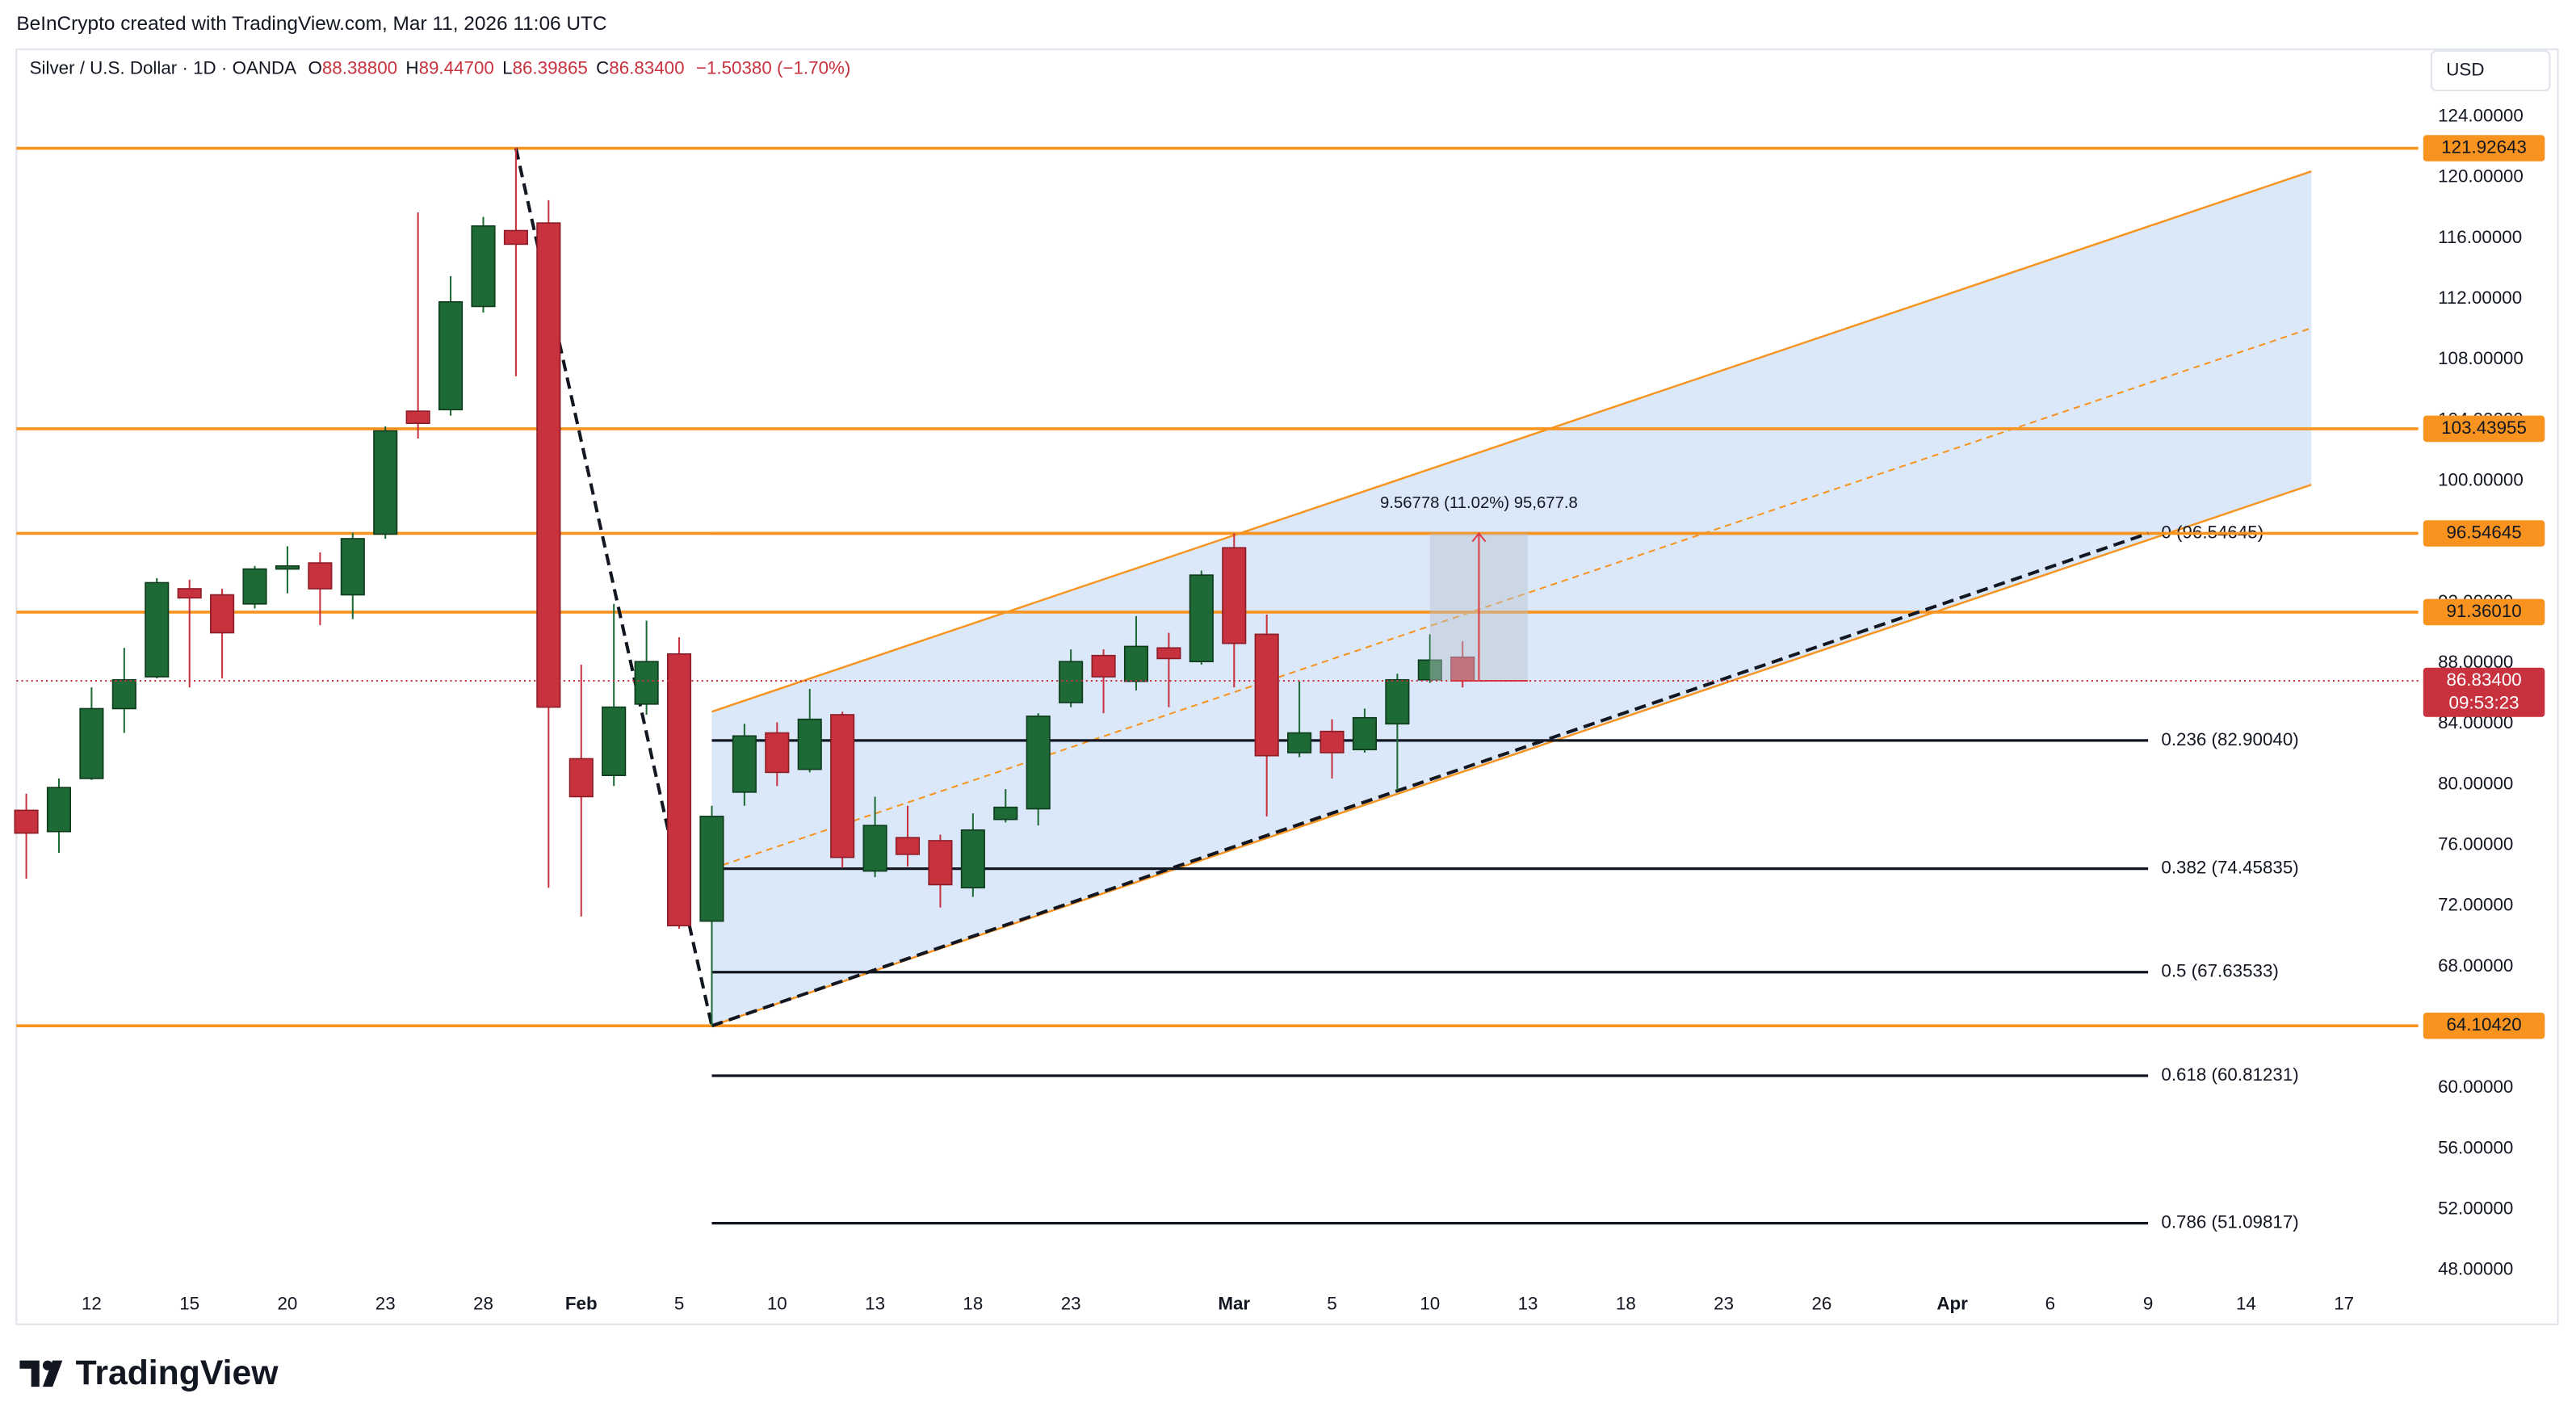 The width and height of the screenshot is (2576, 1423). Describe the element at coordinates (2050, 1303) in the screenshot. I see `x-tick-label: 6` at that location.